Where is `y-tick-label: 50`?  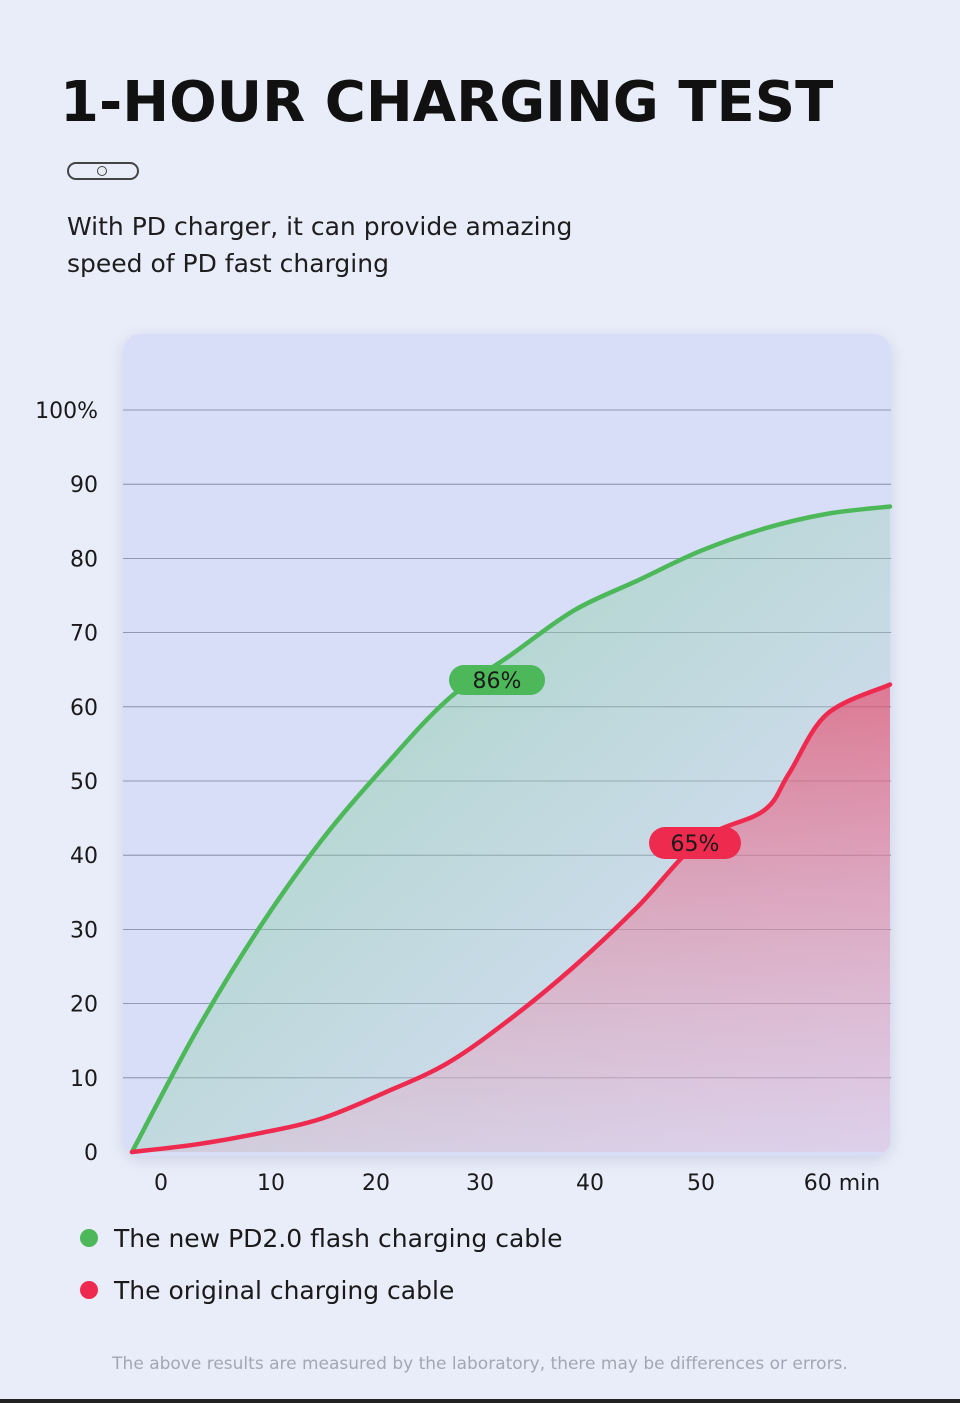 y-tick-label: 50 is located at coordinates (84, 782).